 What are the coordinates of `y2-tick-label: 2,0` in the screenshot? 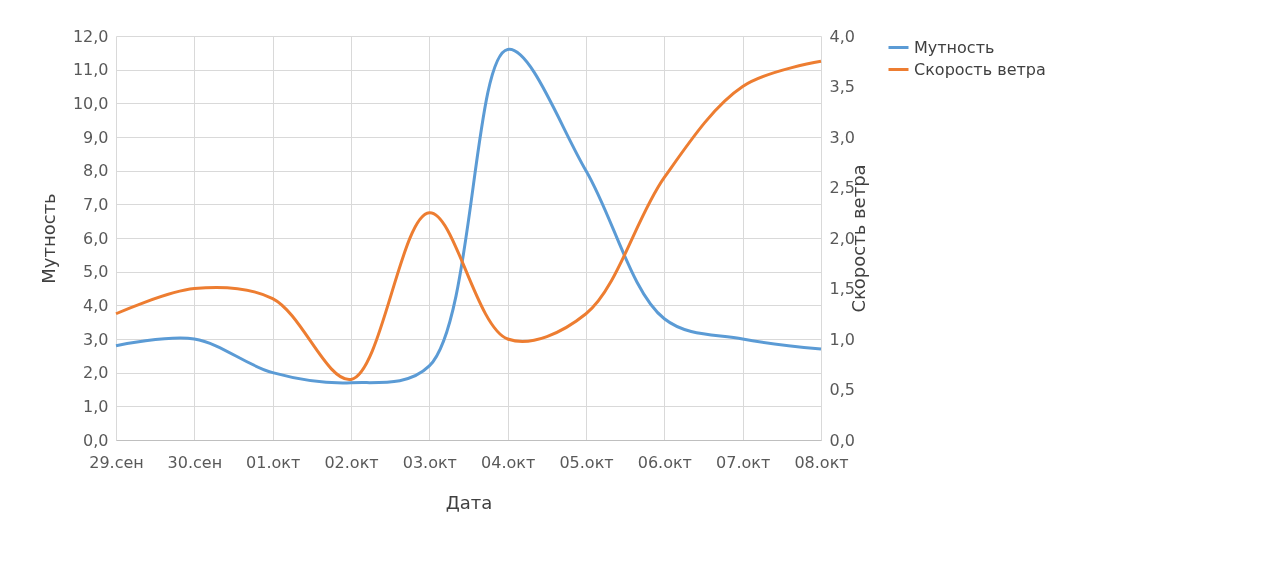 It's located at (842, 238).